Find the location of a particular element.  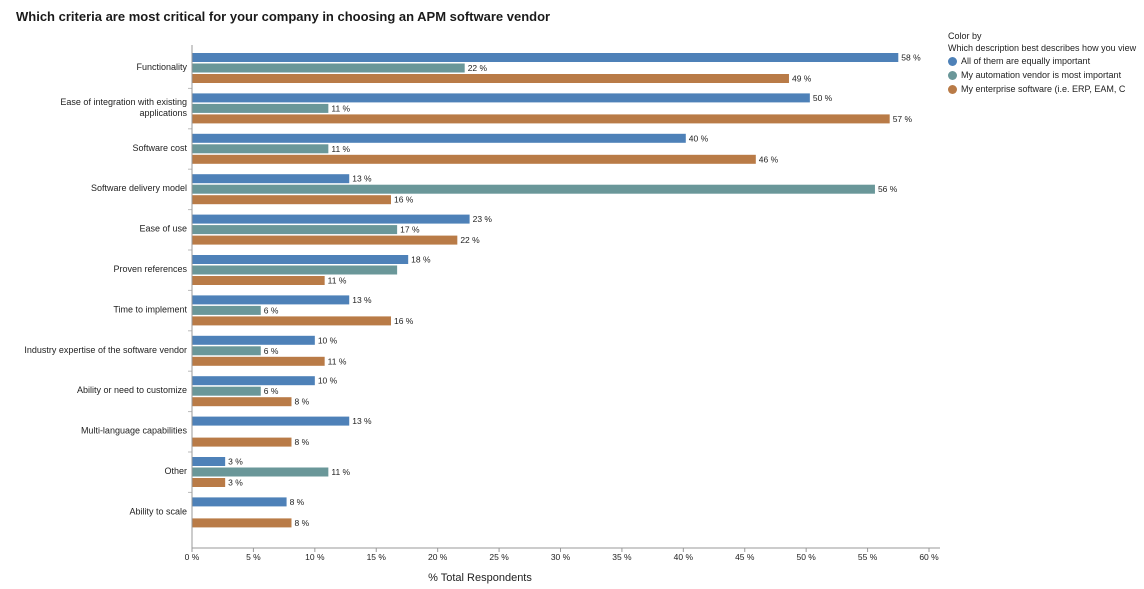

x-tick-label: 40 % is located at coordinates (684, 557).